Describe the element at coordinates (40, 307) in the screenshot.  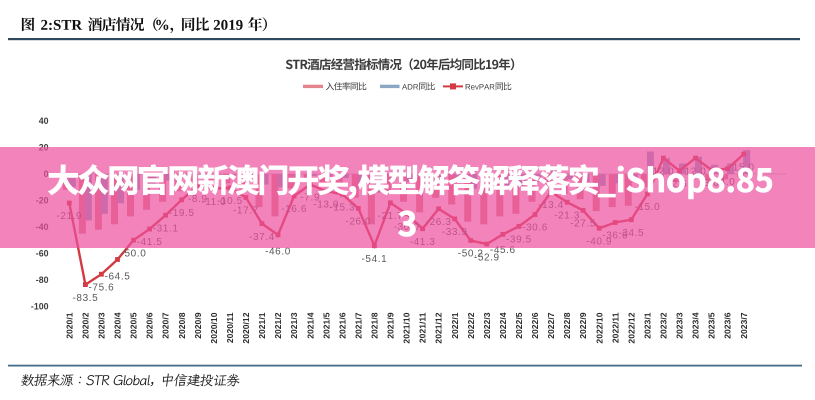
I see `svg-text: -100` at that location.